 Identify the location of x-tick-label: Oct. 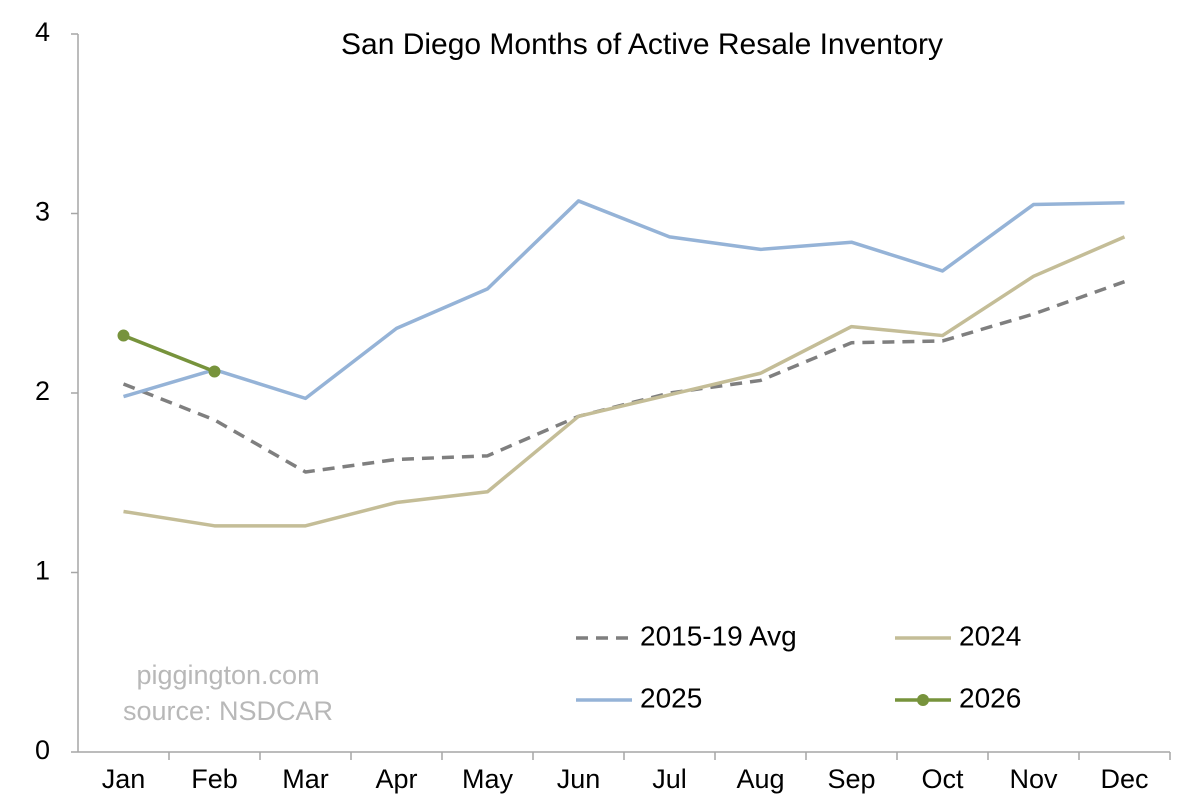
(942, 779).